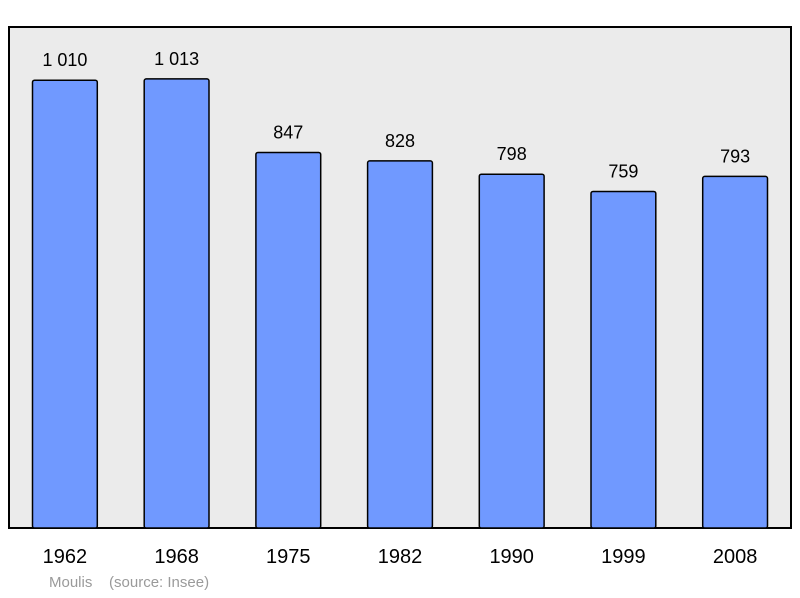  What do you see at coordinates (735, 352) in the screenshot?
I see `bar-2008` at bounding box center [735, 352].